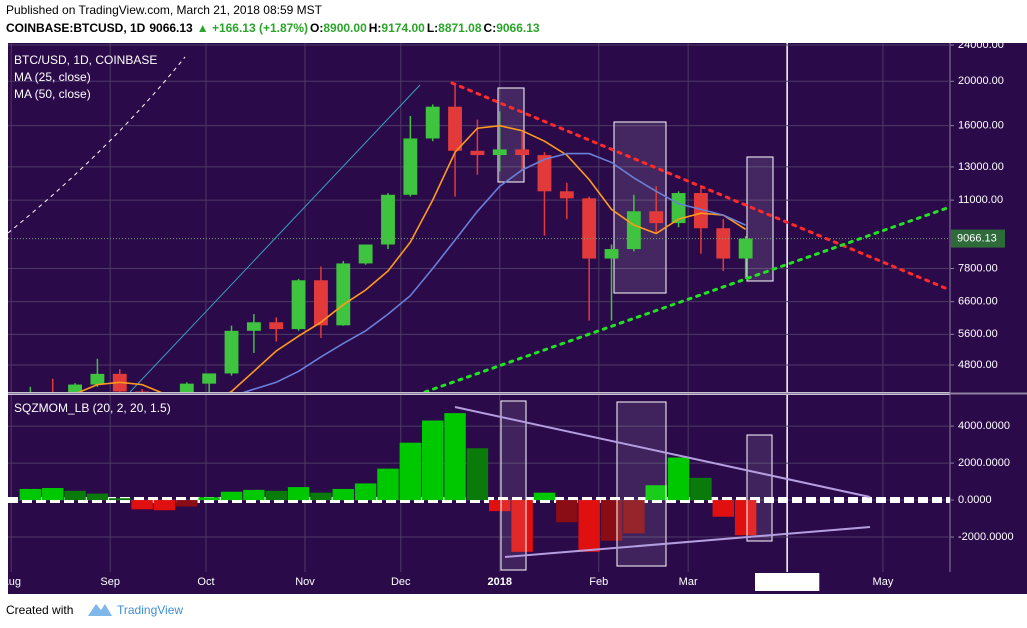 This screenshot has height=628, width=1027. What do you see at coordinates (205, 582) in the screenshot?
I see `x-tick-label: Oct` at bounding box center [205, 582].